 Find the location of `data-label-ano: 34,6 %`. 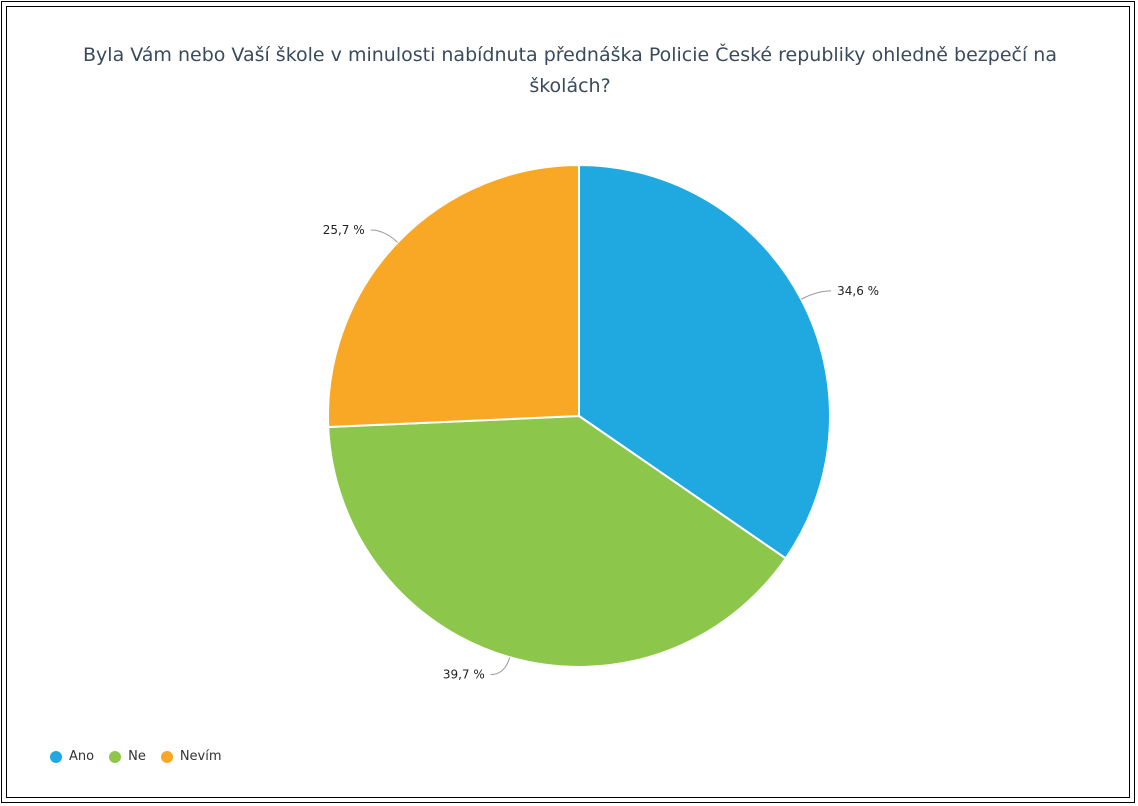

data-label-ano: 34,6 % is located at coordinates (858, 291).